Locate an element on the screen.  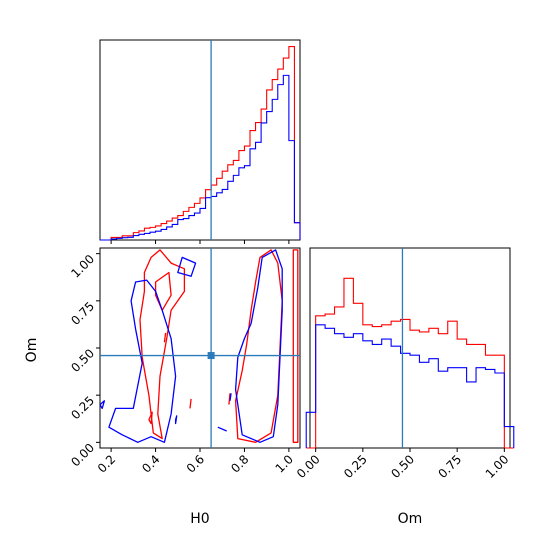
x-axis-title-h0: H0 is located at coordinates (199, 519).